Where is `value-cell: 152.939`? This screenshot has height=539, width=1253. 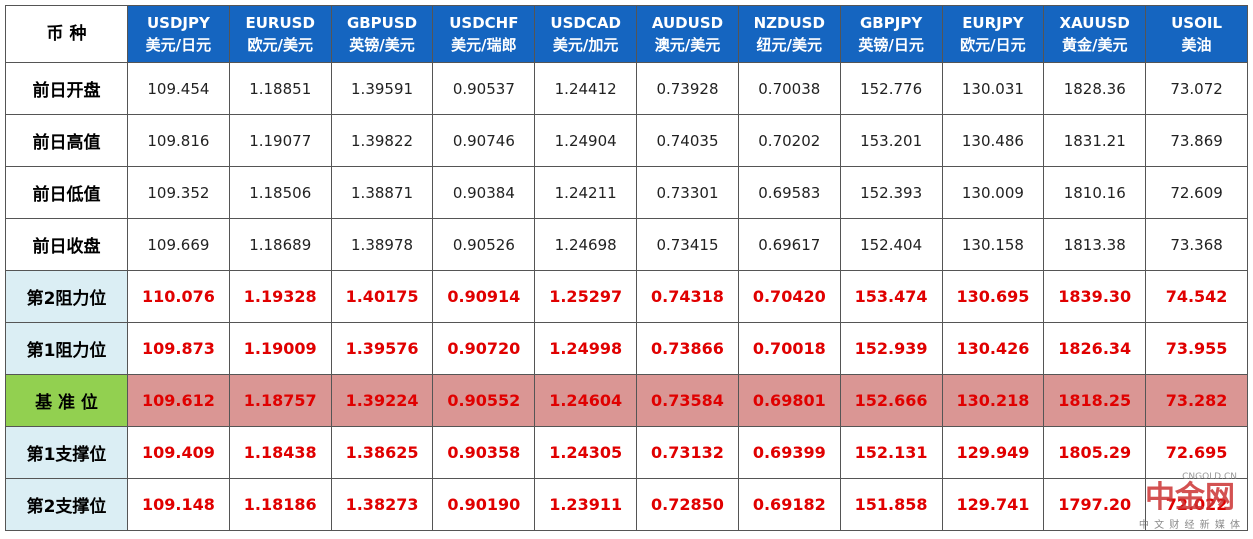 value-cell: 152.939 is located at coordinates (891, 348).